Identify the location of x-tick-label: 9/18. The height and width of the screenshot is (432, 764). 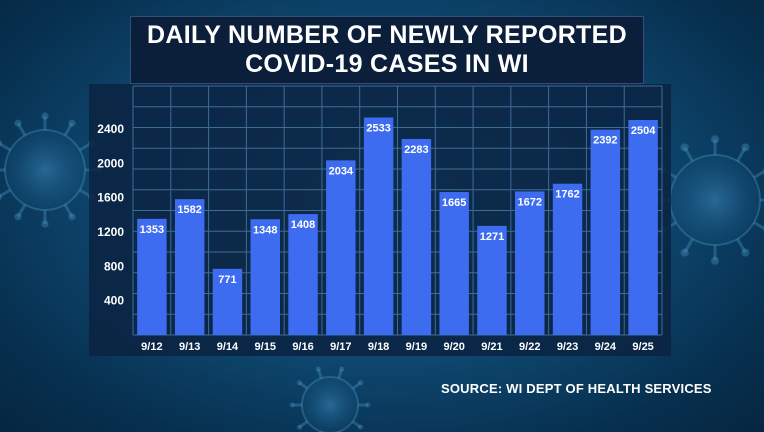
(378, 347).